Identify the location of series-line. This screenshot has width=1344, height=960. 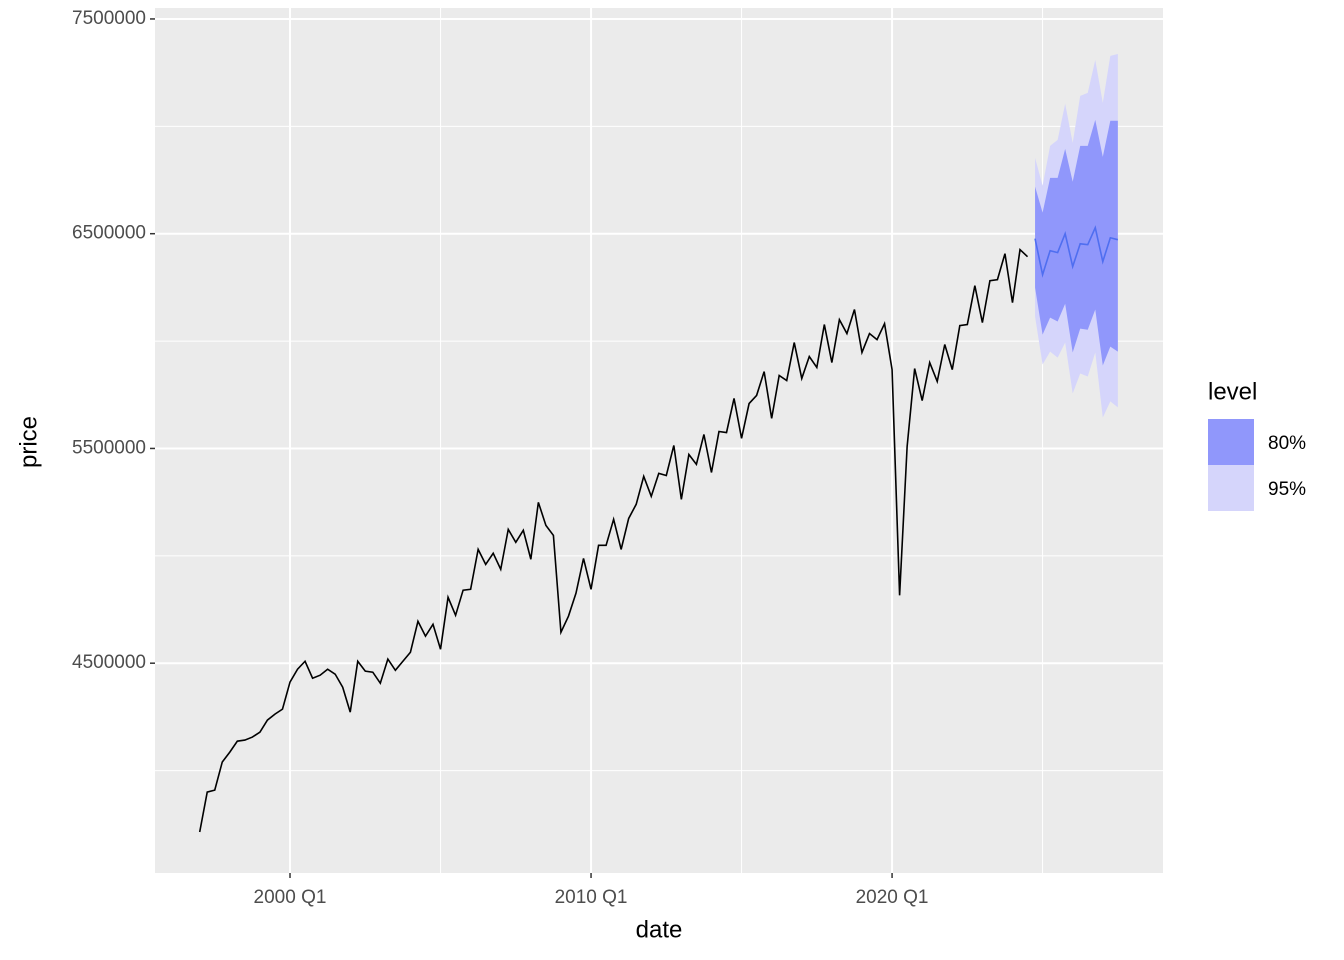
(1076, 251).